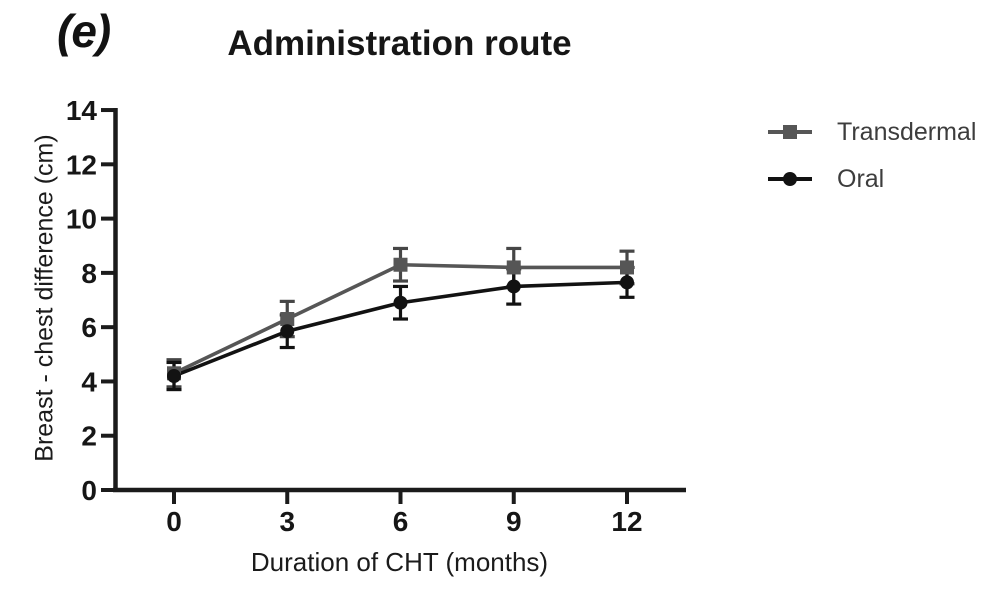 Image resolution: width=1008 pixels, height=613 pixels. Describe the element at coordinates (89, 490) in the screenshot. I see `y-tick-label: 0` at that location.